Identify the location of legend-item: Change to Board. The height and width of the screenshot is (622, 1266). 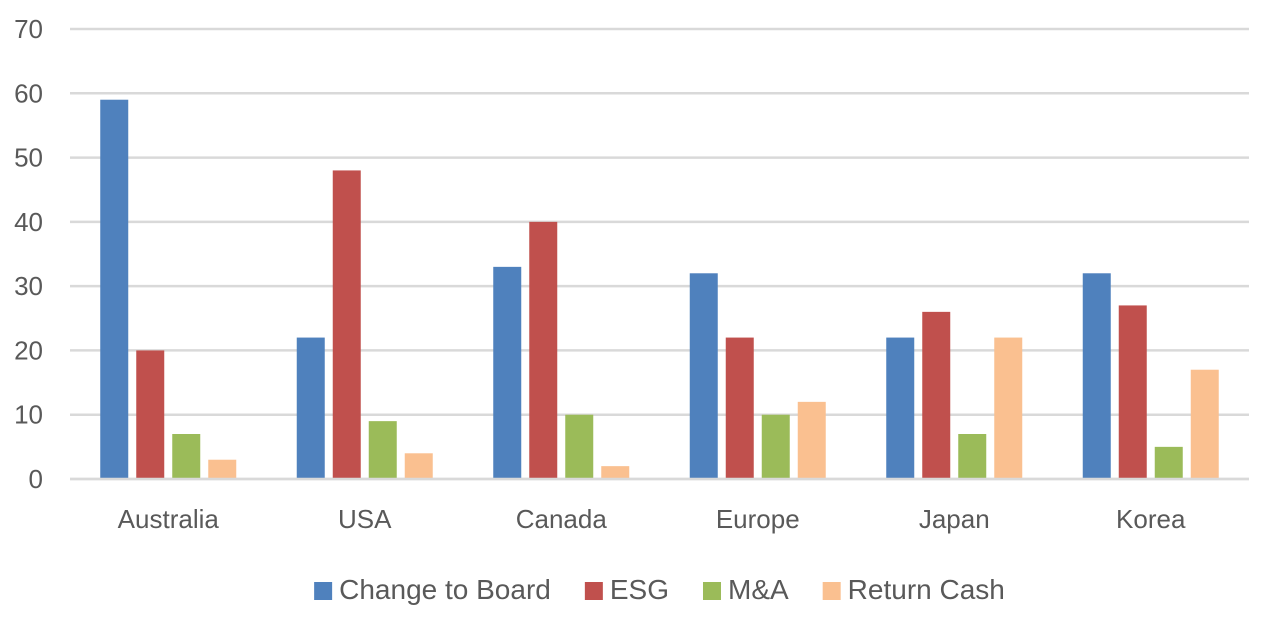
(432, 589).